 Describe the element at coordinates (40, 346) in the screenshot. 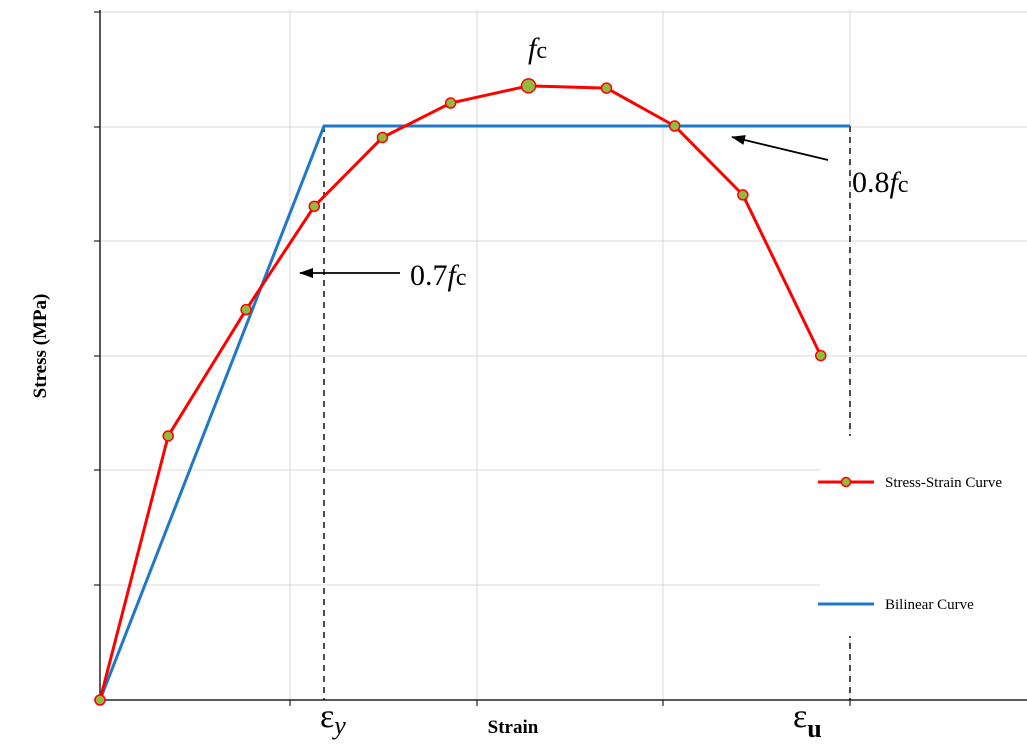

I see `y-axis-title: Stress (MPa)` at that location.